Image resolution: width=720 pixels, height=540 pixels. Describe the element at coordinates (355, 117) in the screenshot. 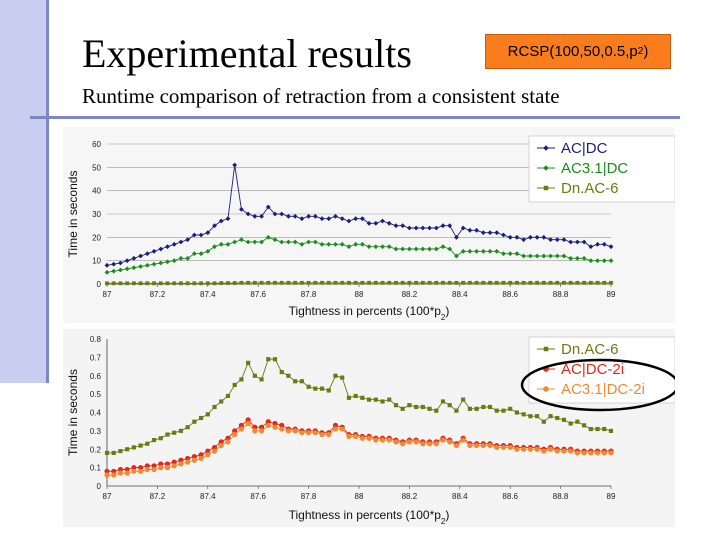

I see `title-rule` at that location.